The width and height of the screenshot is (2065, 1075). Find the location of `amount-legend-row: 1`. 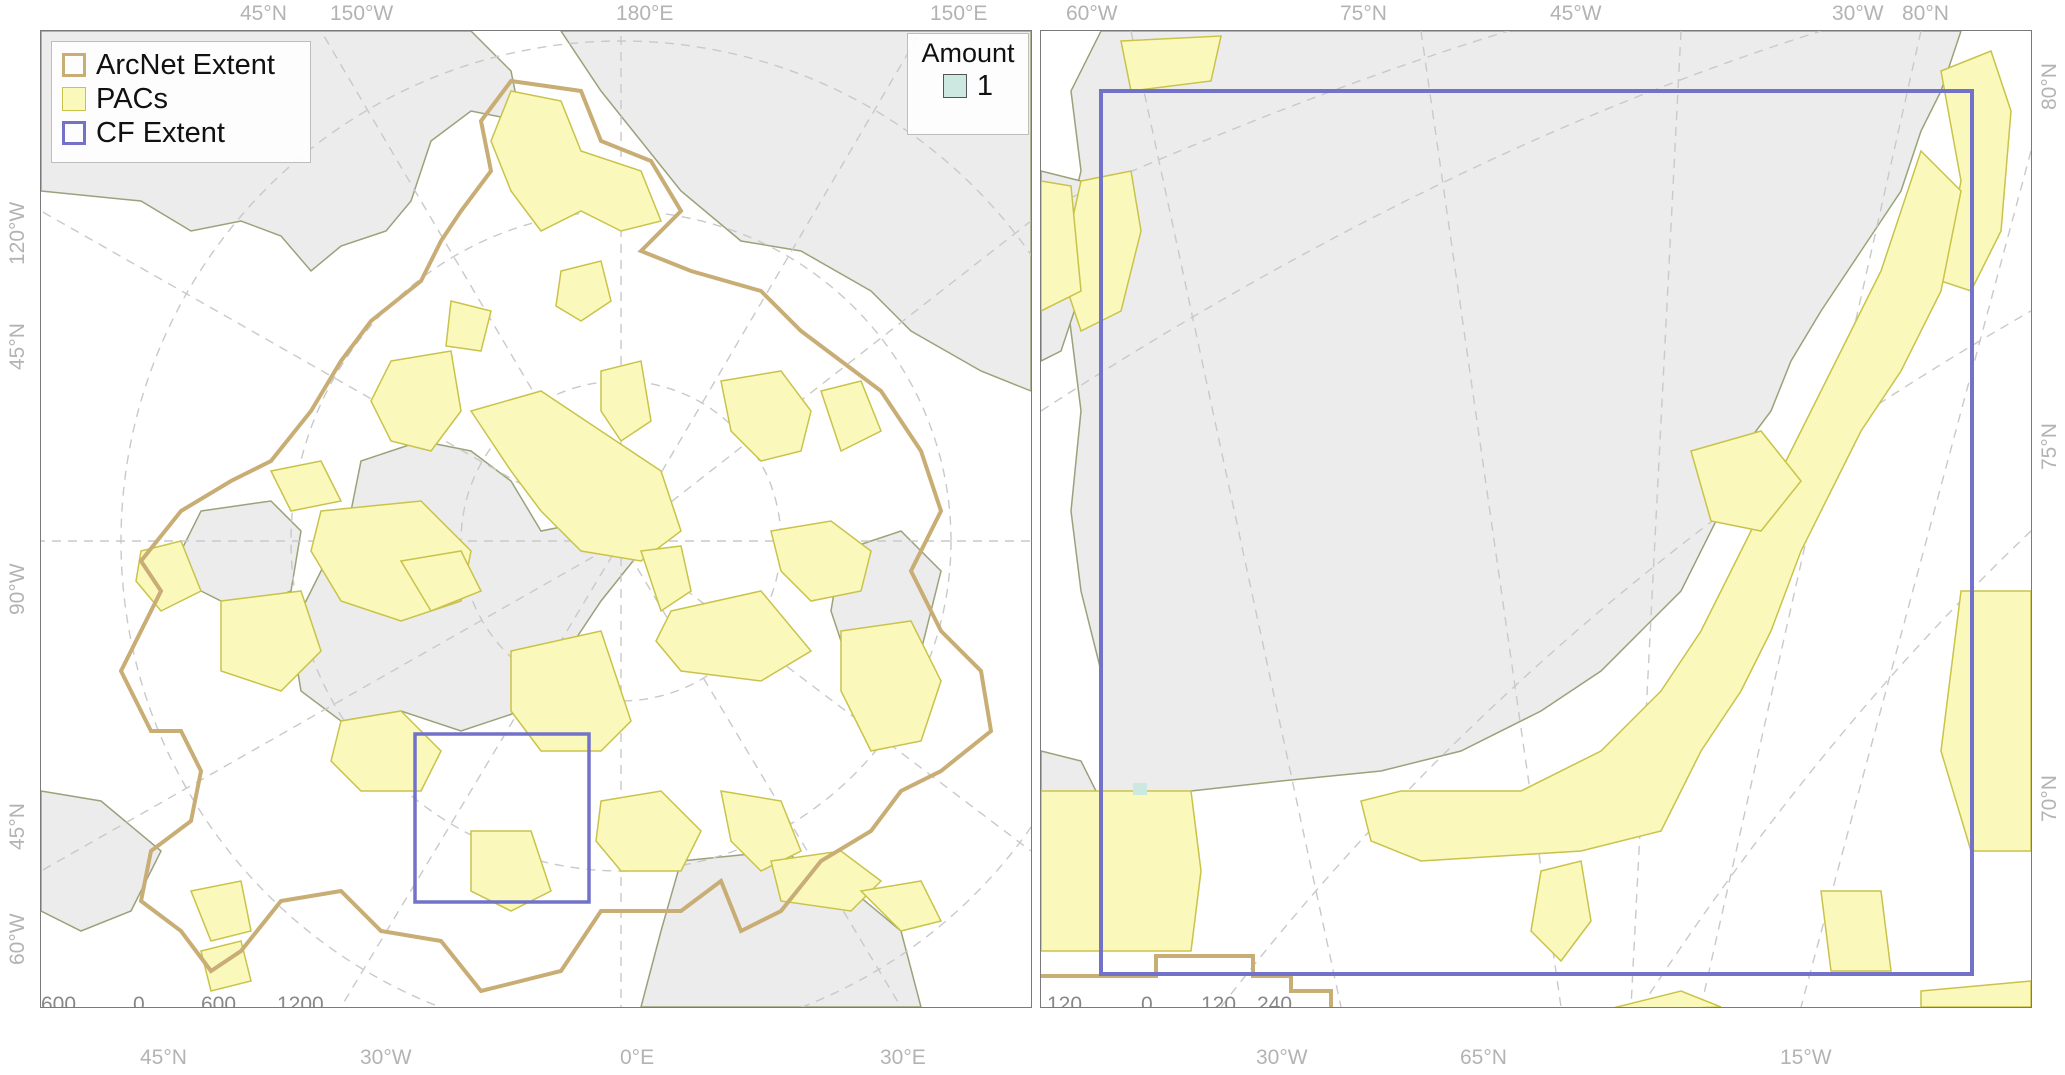

amount-legend-row: 1 is located at coordinates (968, 86).